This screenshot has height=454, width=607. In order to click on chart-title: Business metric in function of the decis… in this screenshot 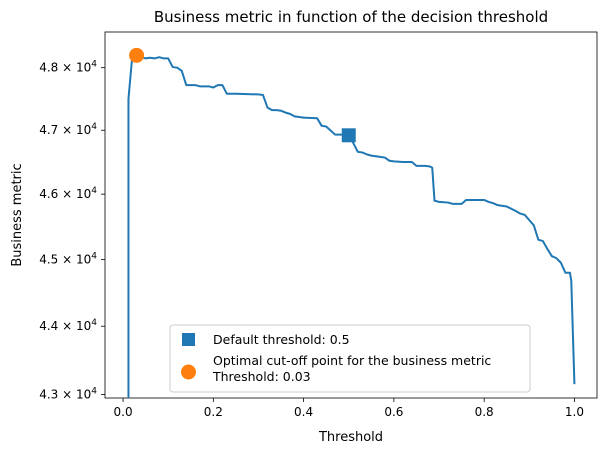, I will do `click(351, 17)`.